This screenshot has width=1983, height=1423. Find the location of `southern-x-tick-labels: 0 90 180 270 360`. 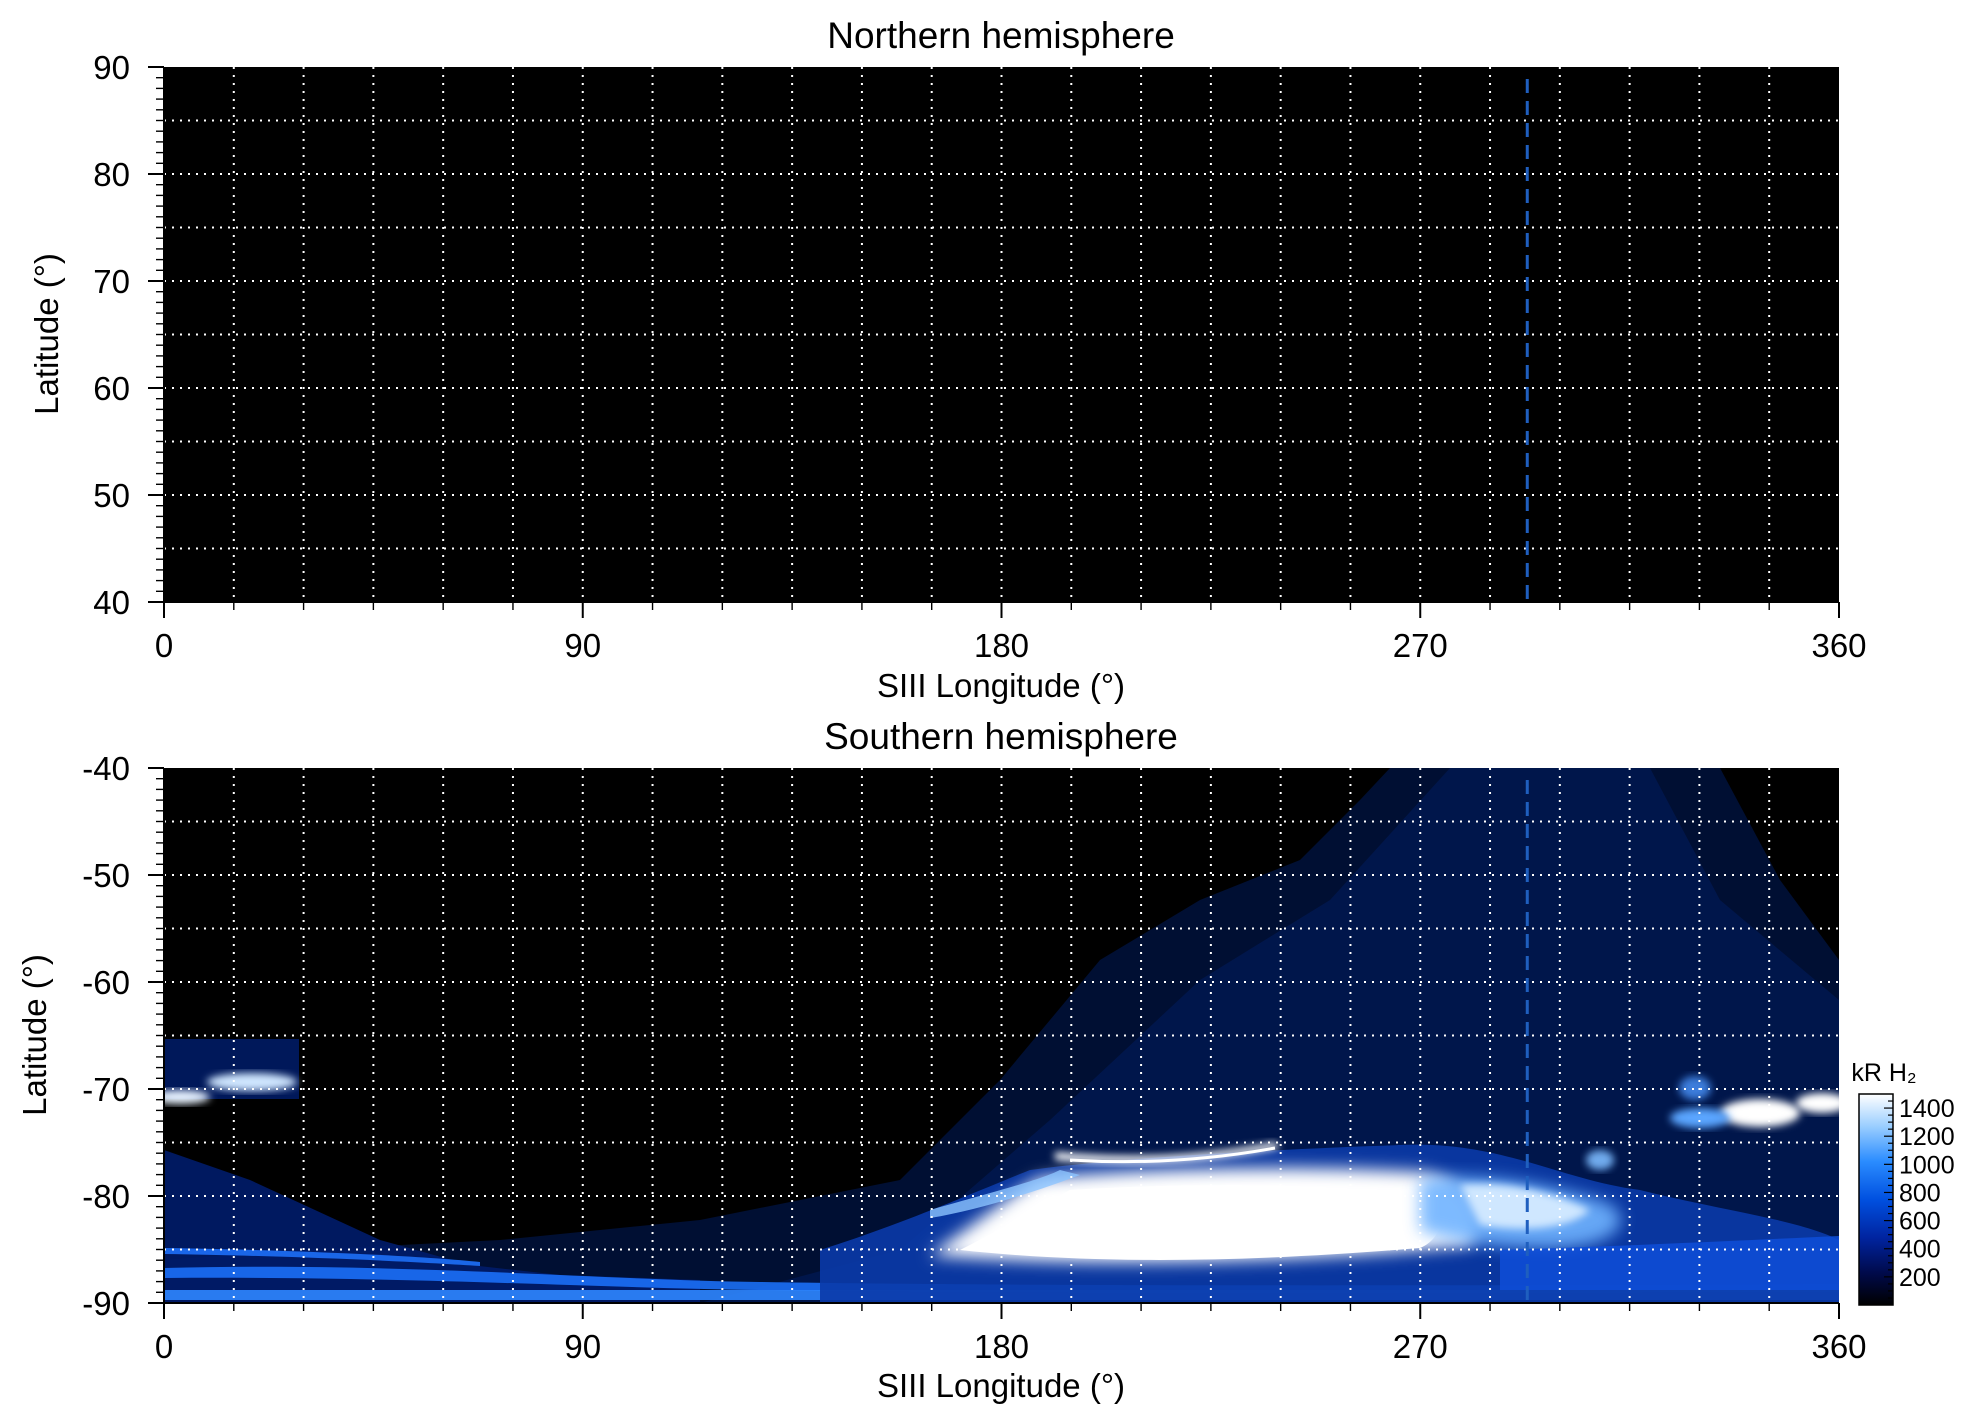

southern-x-tick-labels: 0 90 180 270 360 is located at coordinates (1011, 1346).